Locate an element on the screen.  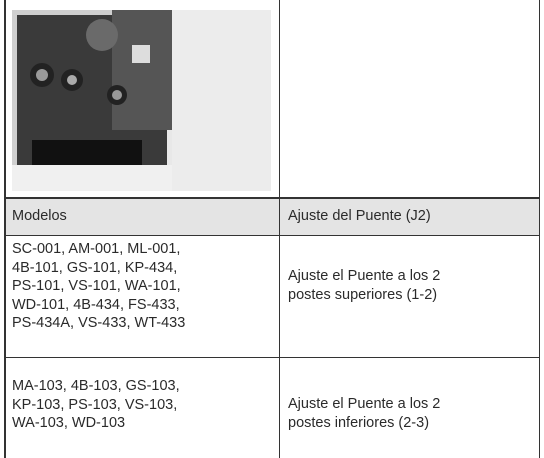
header-bg is located at coordinates (272, 216).